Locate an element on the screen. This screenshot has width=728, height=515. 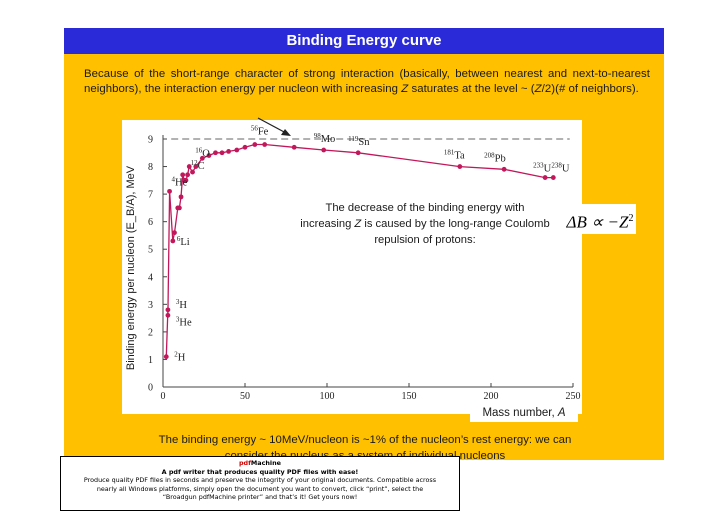
callout-line-3: repulsion of protons: is located at coordinates (425, 240).